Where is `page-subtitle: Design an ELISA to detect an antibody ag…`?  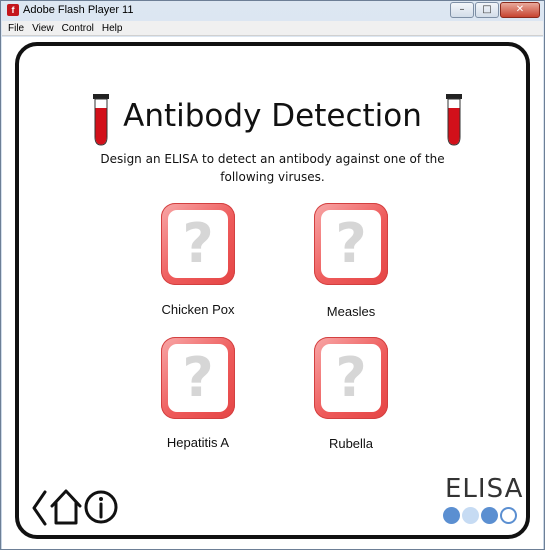
page-subtitle: Design an ELISA to detect an antibody ag… is located at coordinates (272, 168).